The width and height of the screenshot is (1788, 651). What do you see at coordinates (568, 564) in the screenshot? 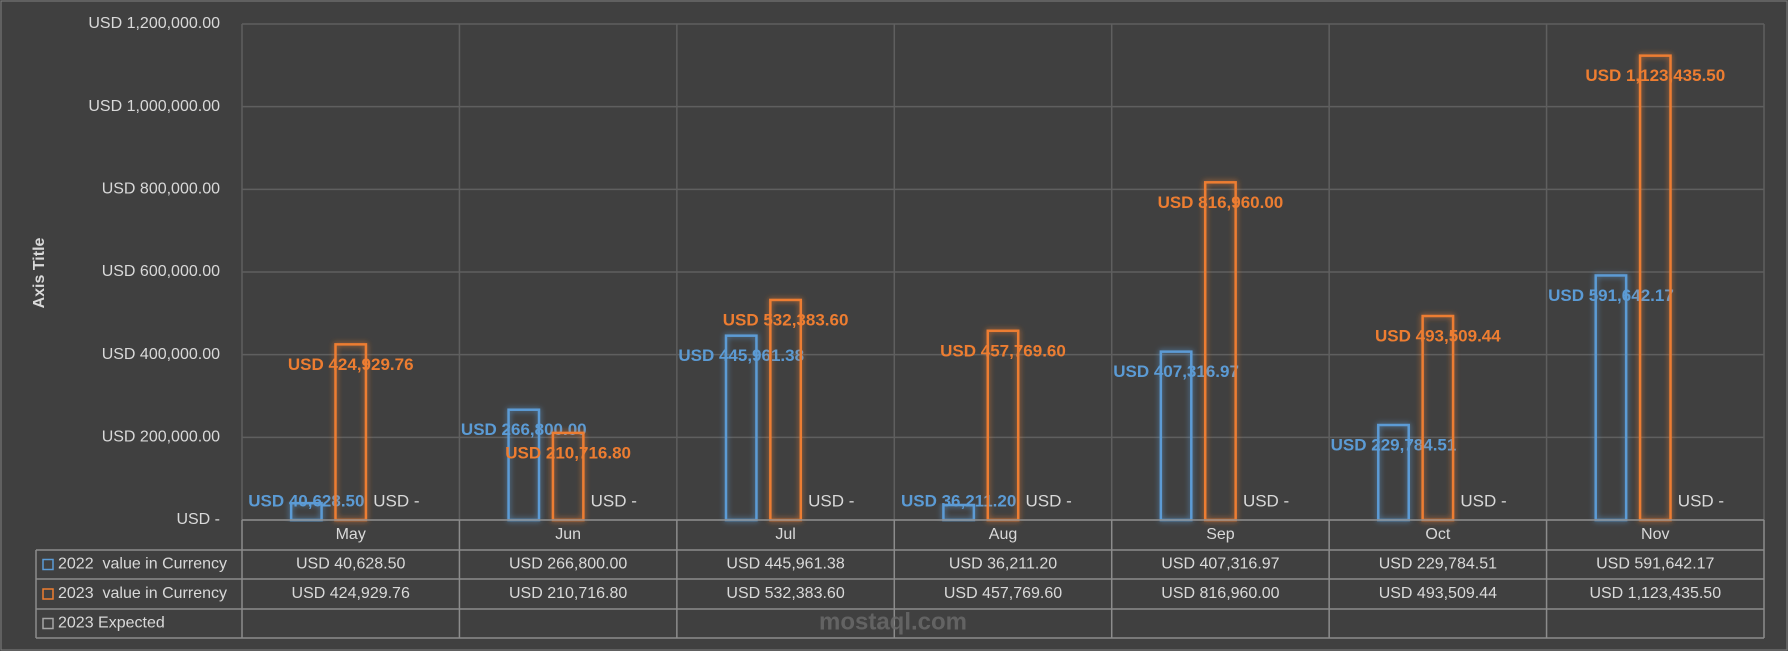
I see `table-cell: USD 266,800.00` at bounding box center [568, 564].